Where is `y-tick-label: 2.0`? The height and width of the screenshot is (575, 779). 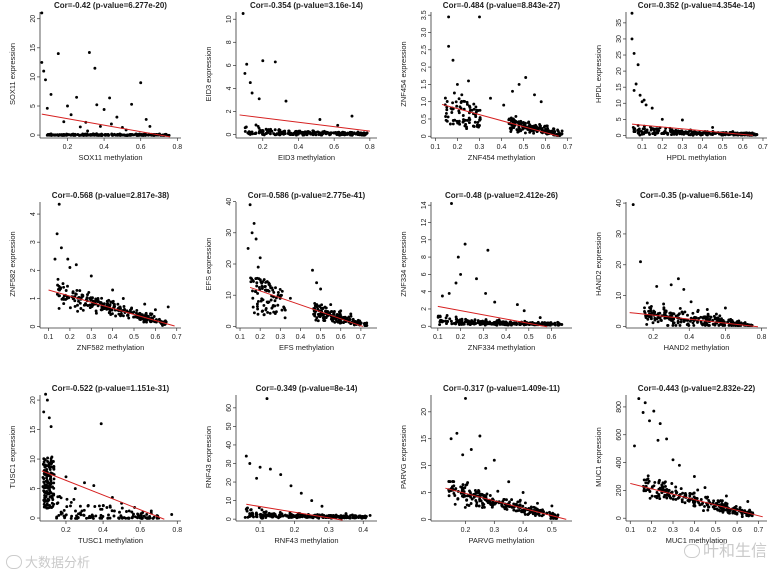 y-tick-label: 2.0 is located at coordinates (424, 67).